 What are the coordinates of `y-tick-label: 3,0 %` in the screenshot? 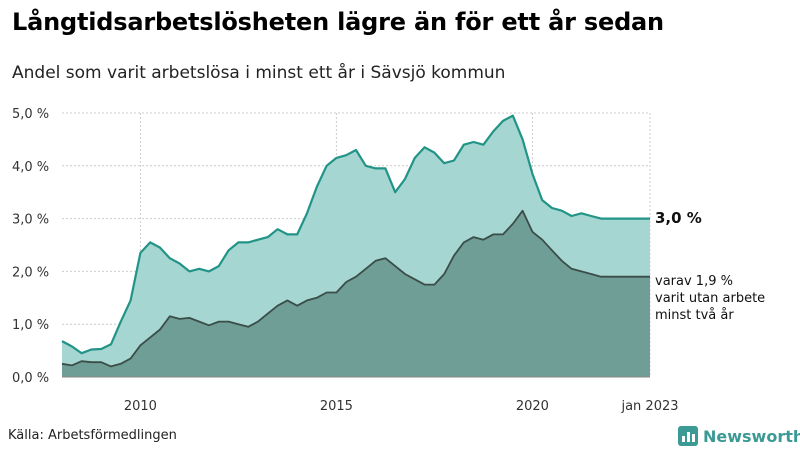 It's located at (30, 220).